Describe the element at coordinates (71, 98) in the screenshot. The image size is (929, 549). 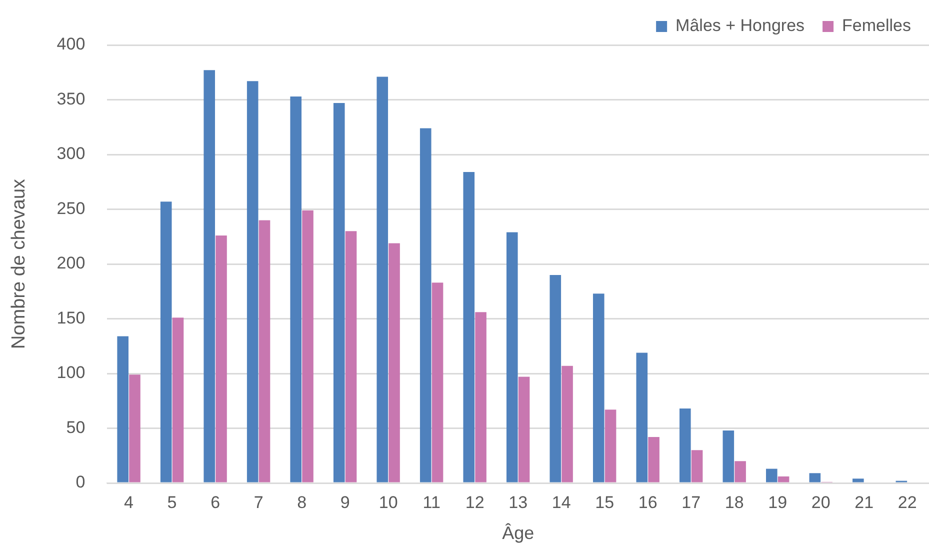
I see `y-tick-label: 350` at that location.